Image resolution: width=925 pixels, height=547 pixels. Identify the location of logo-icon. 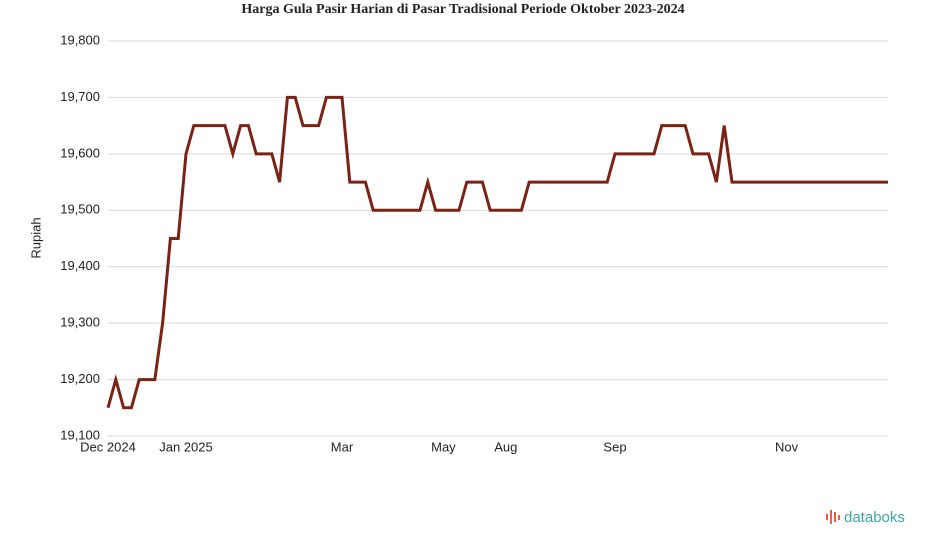
(833, 517).